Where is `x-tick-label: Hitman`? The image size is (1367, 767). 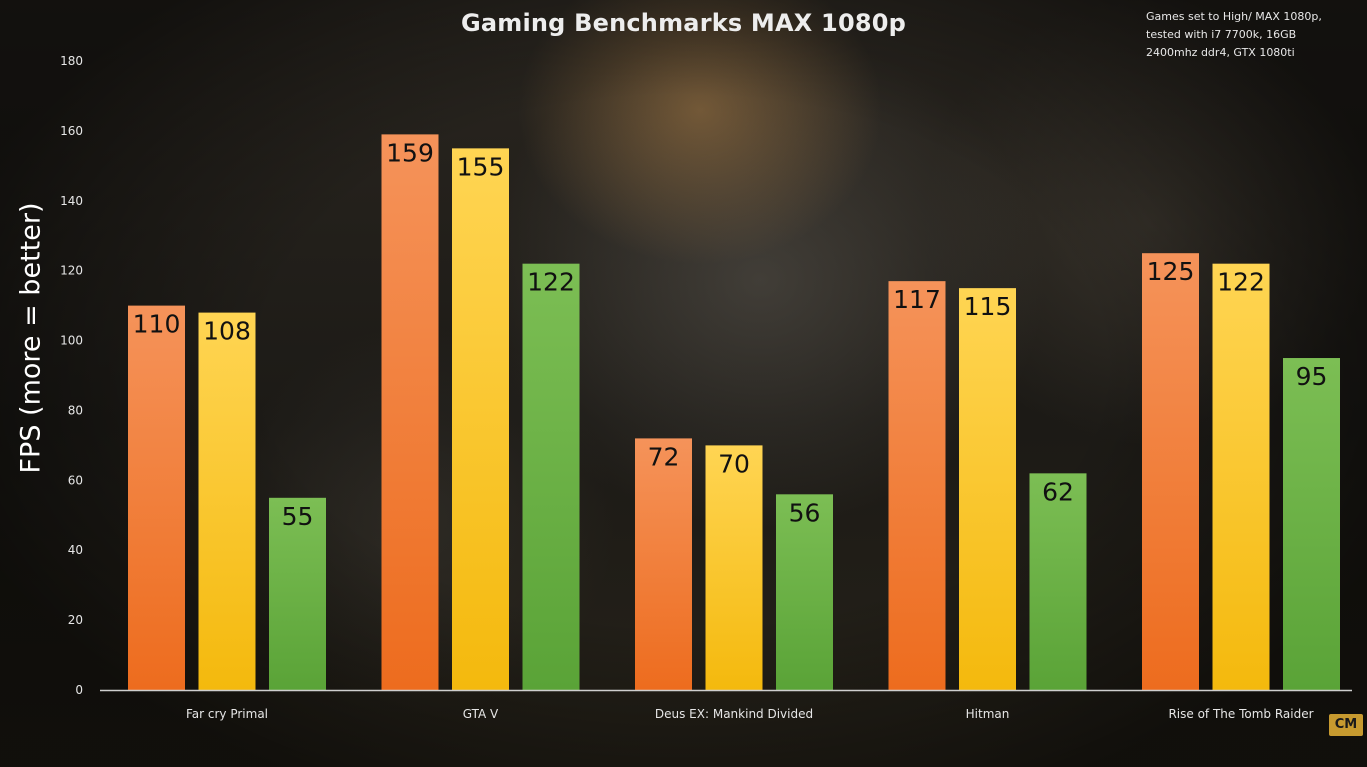
x-tick-label: Hitman is located at coordinates (988, 714).